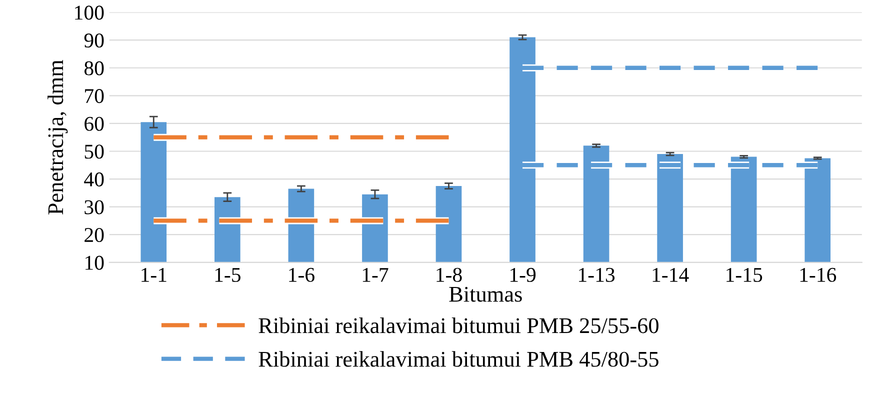 Image resolution: width=875 pixels, height=410 pixels. I want to click on legend-label: Ribiniai reikalavimai bitumui PMB 25/55-60, so click(458, 326).